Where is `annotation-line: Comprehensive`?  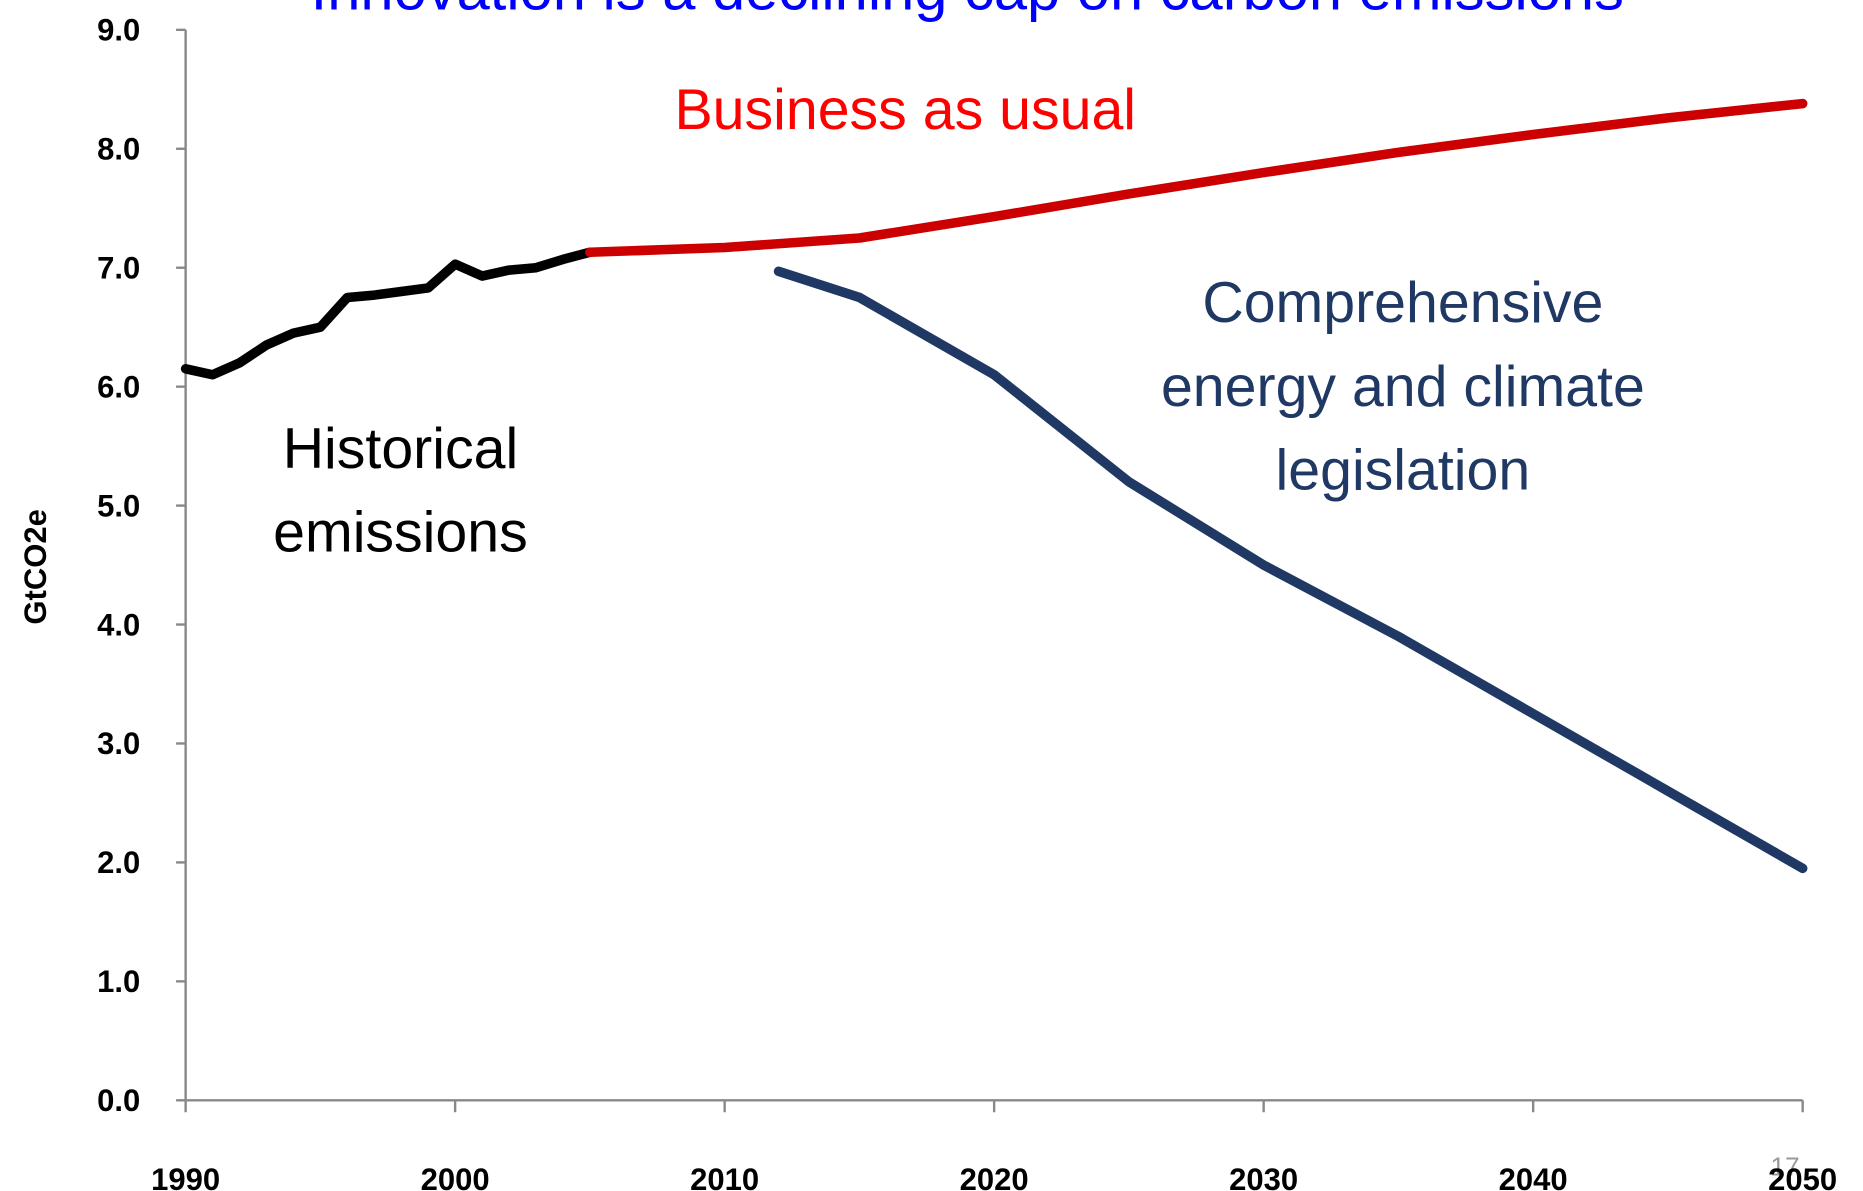
annotation-line: Comprehensive is located at coordinates (1402, 303).